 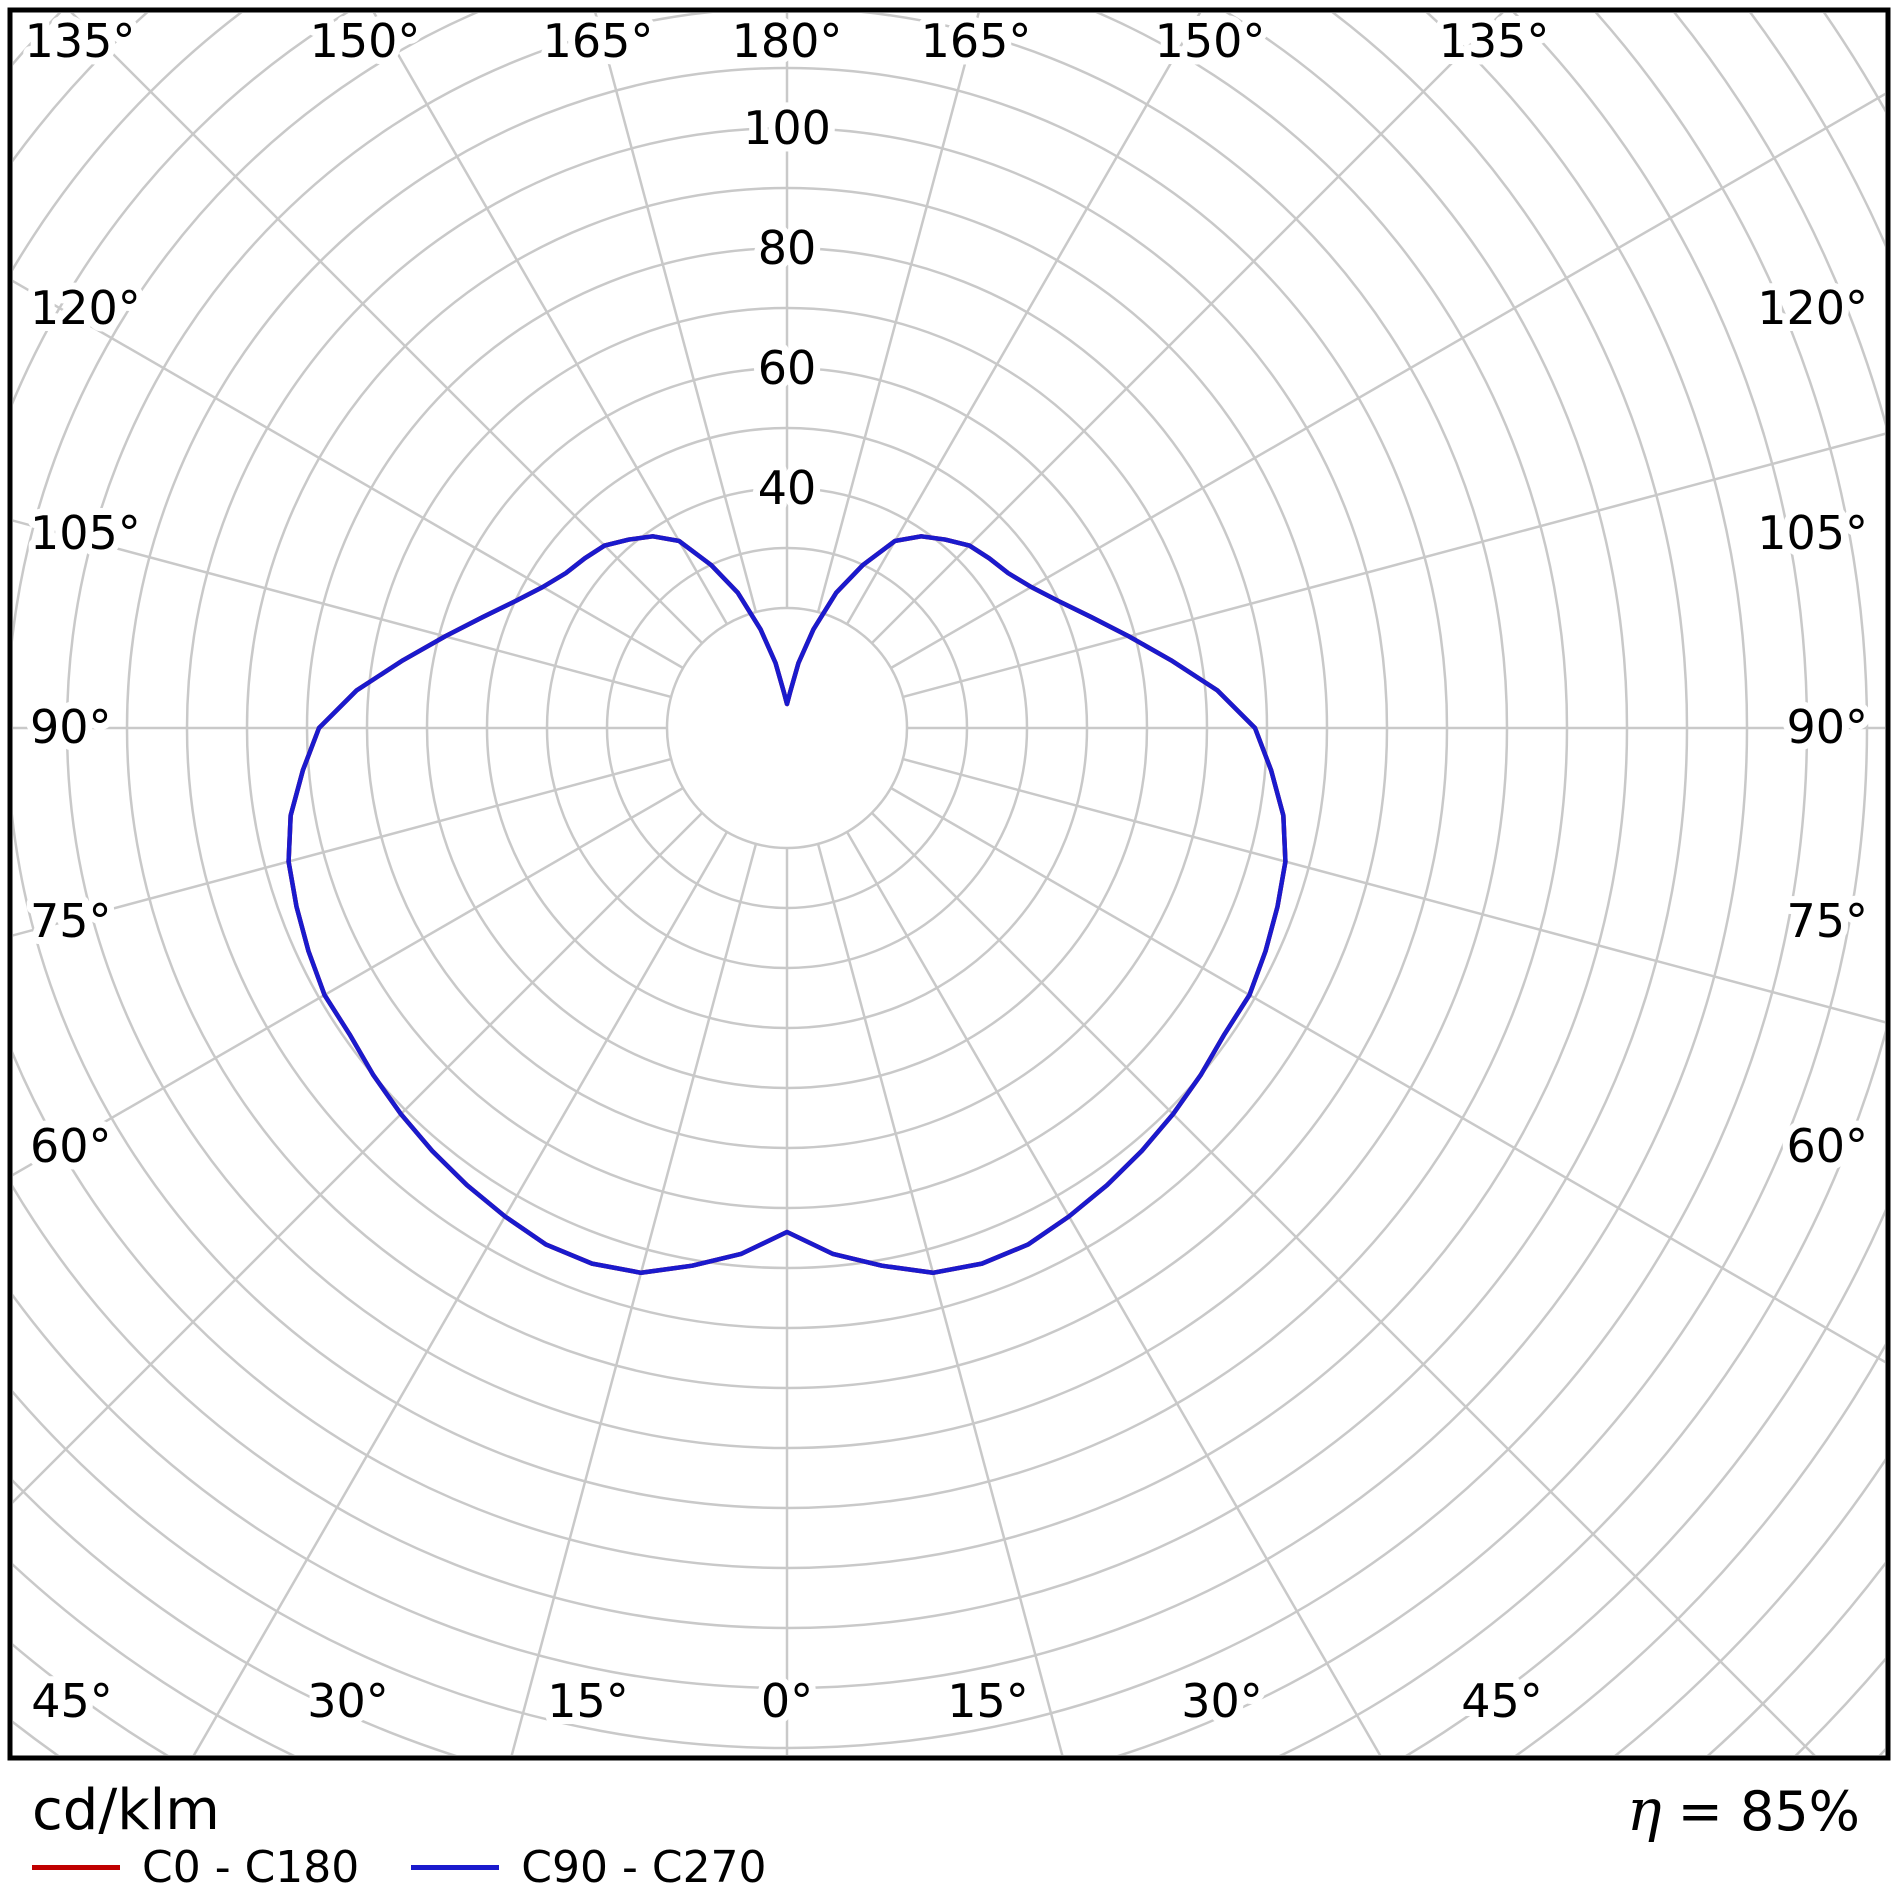 What do you see at coordinates (126, 1810) in the screenshot?
I see `units-label: cd/klm` at bounding box center [126, 1810].